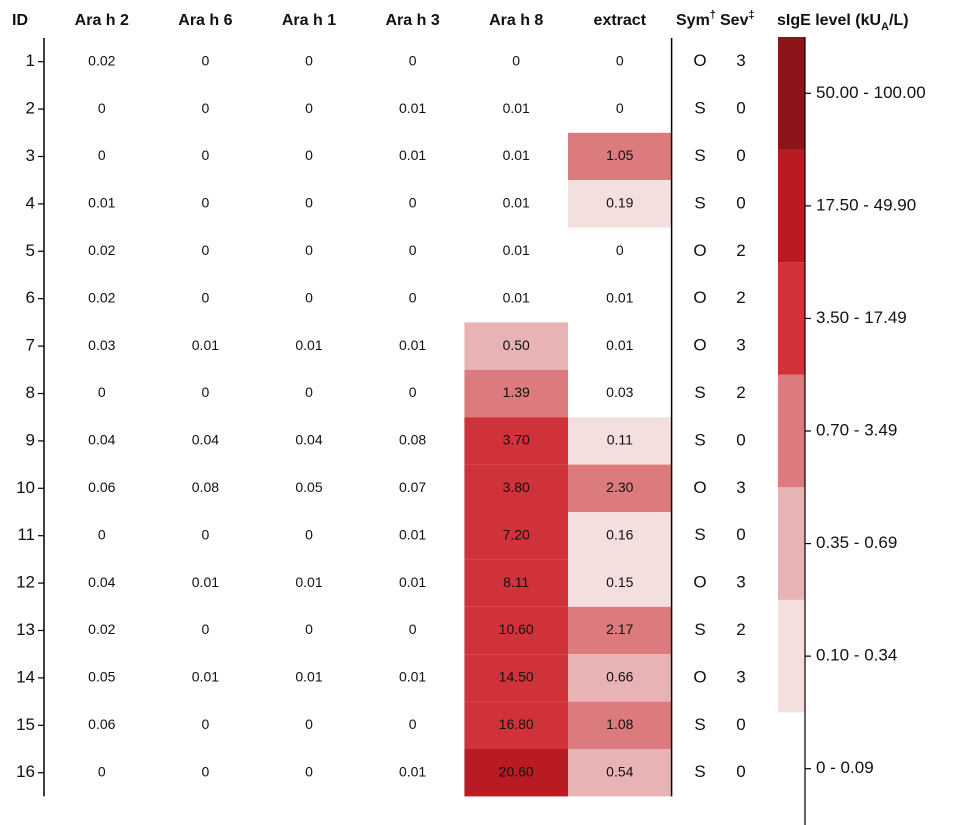 Image resolution: width=967 pixels, height=825 pixels. Describe the element at coordinates (885, 27) in the screenshot. I see `legend-title-sub: A` at that location.